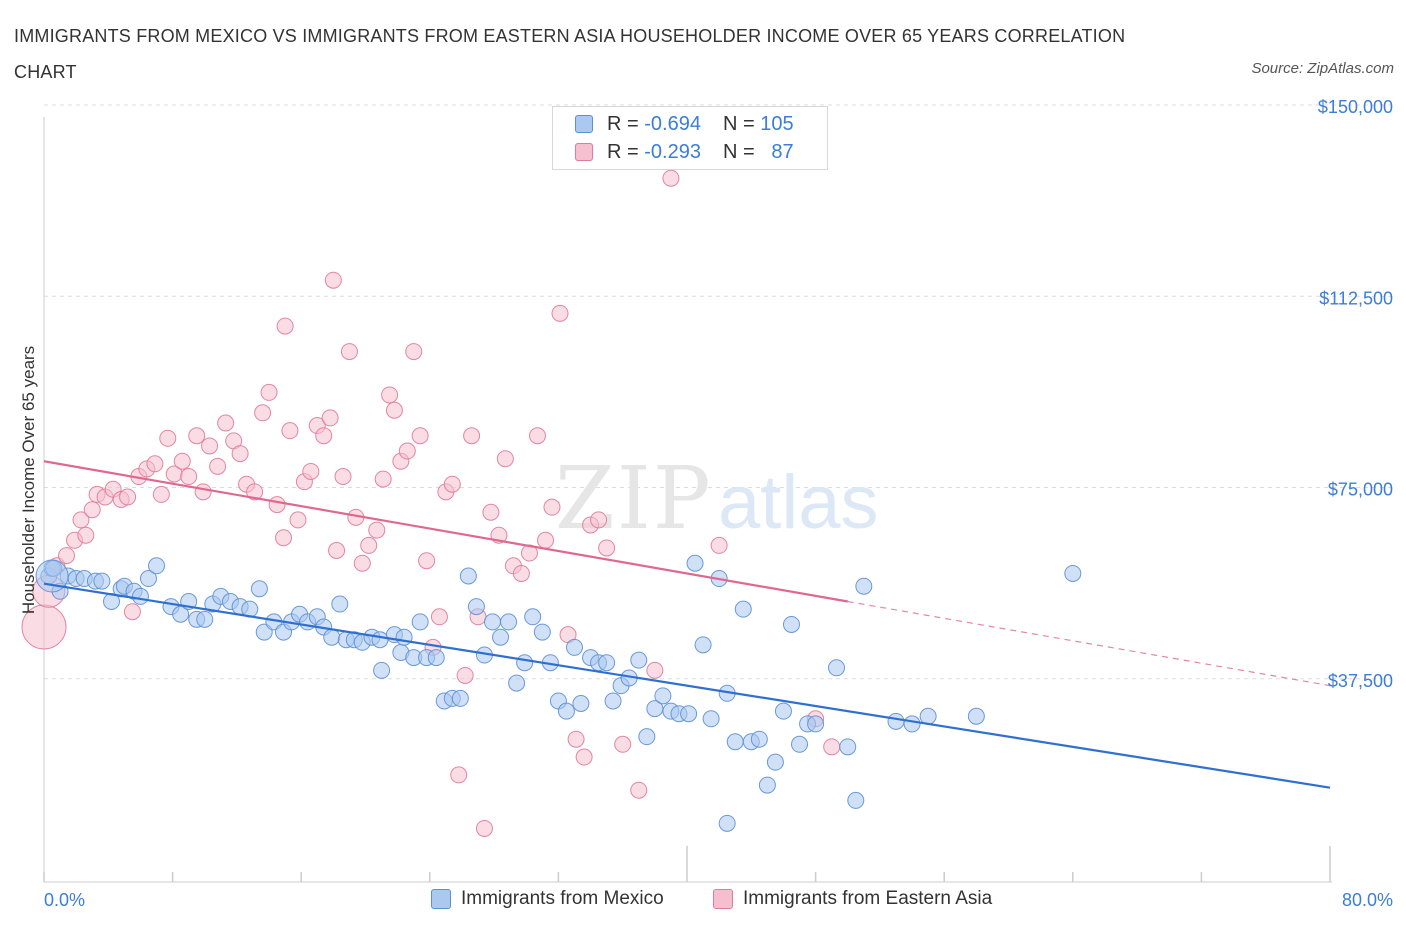  Describe the element at coordinates (562, 898) in the screenshot. I see `bottom-legend-label-mexico: Immigrants from Mexico` at that location.